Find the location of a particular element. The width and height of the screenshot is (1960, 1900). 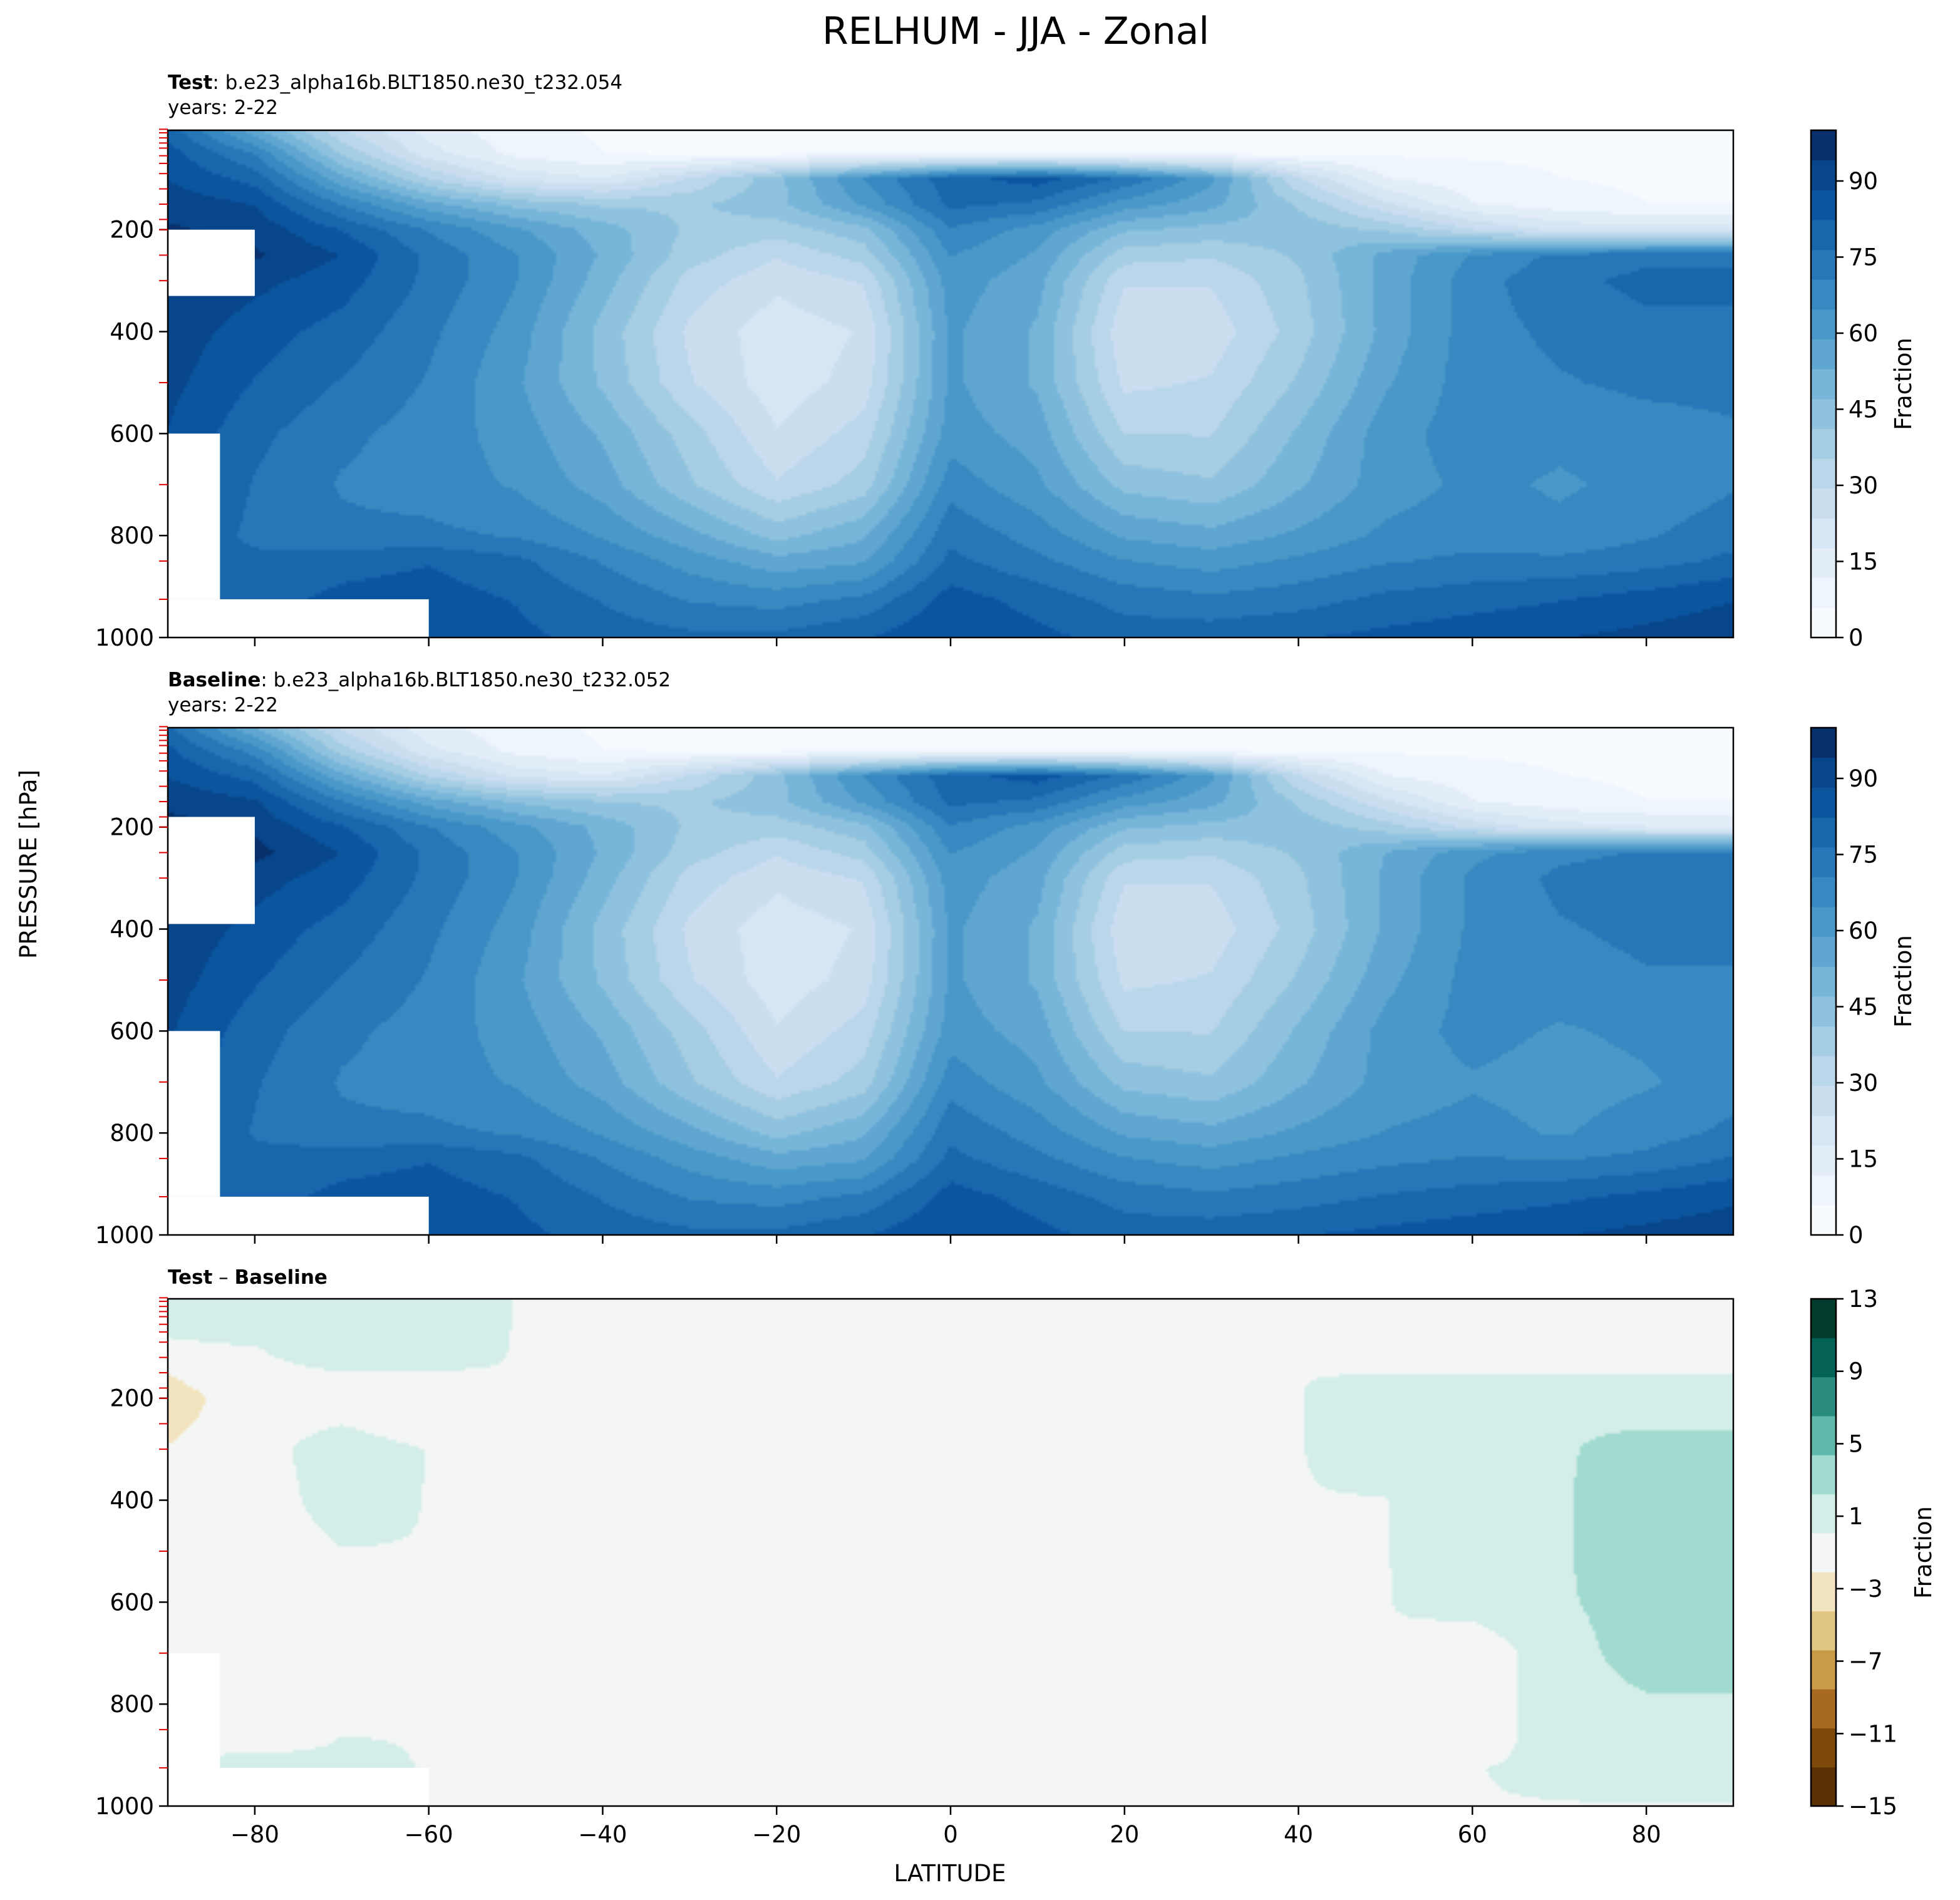

test-panel-label-bold: Test is located at coordinates (190, 82).